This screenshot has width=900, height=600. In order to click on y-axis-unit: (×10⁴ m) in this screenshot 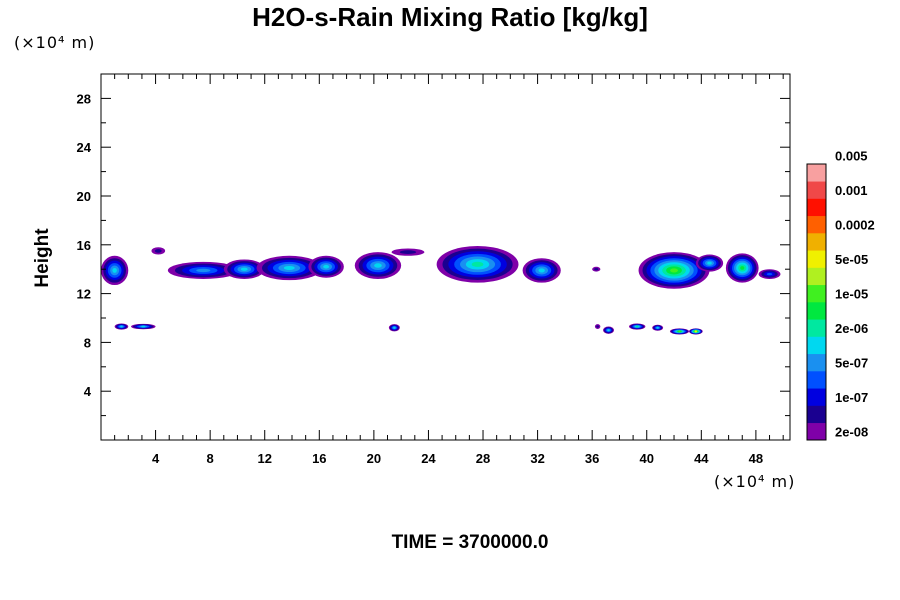, I will do `click(55, 42)`.